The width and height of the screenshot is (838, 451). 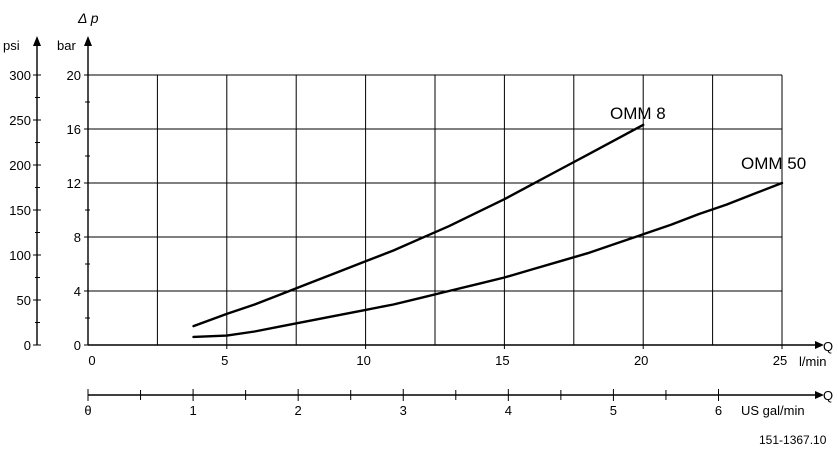 I want to click on x-tick-label: 15, so click(x=502, y=360).